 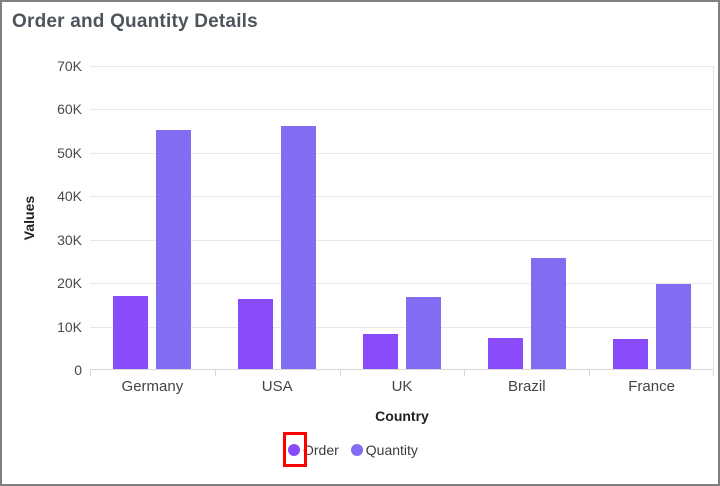 I want to click on bar-order-france, so click(x=630, y=354).